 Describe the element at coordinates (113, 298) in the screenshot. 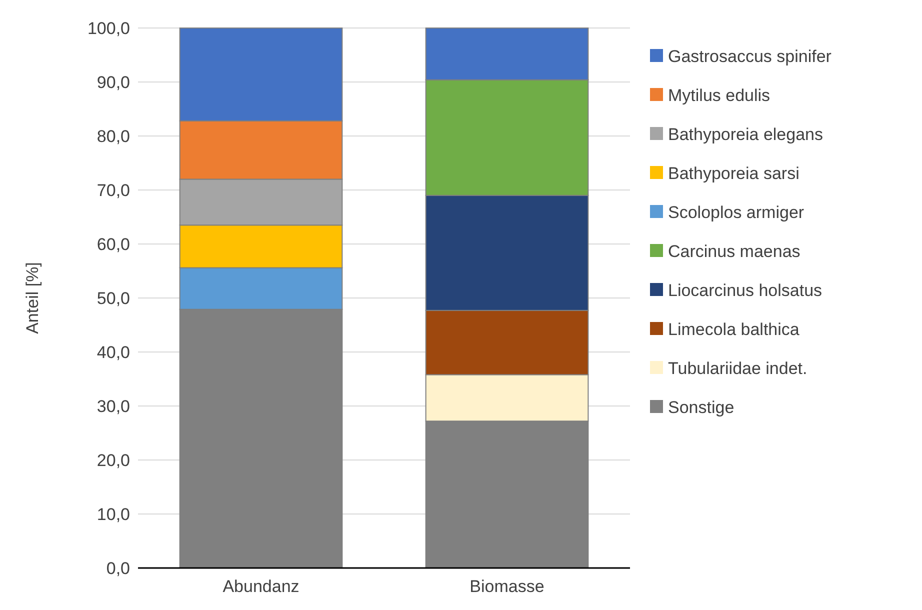

I see `y-tick-label: 50,0` at that location.